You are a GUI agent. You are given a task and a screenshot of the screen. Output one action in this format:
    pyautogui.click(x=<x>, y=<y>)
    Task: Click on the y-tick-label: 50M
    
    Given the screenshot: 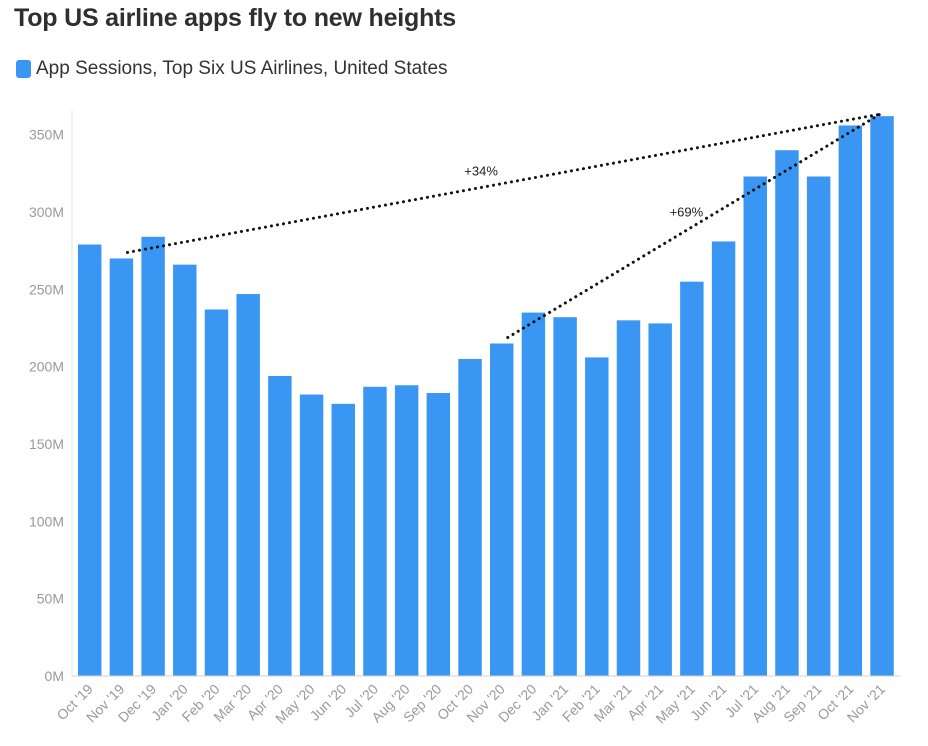 What is the action you would take?
    pyautogui.click(x=50, y=599)
    